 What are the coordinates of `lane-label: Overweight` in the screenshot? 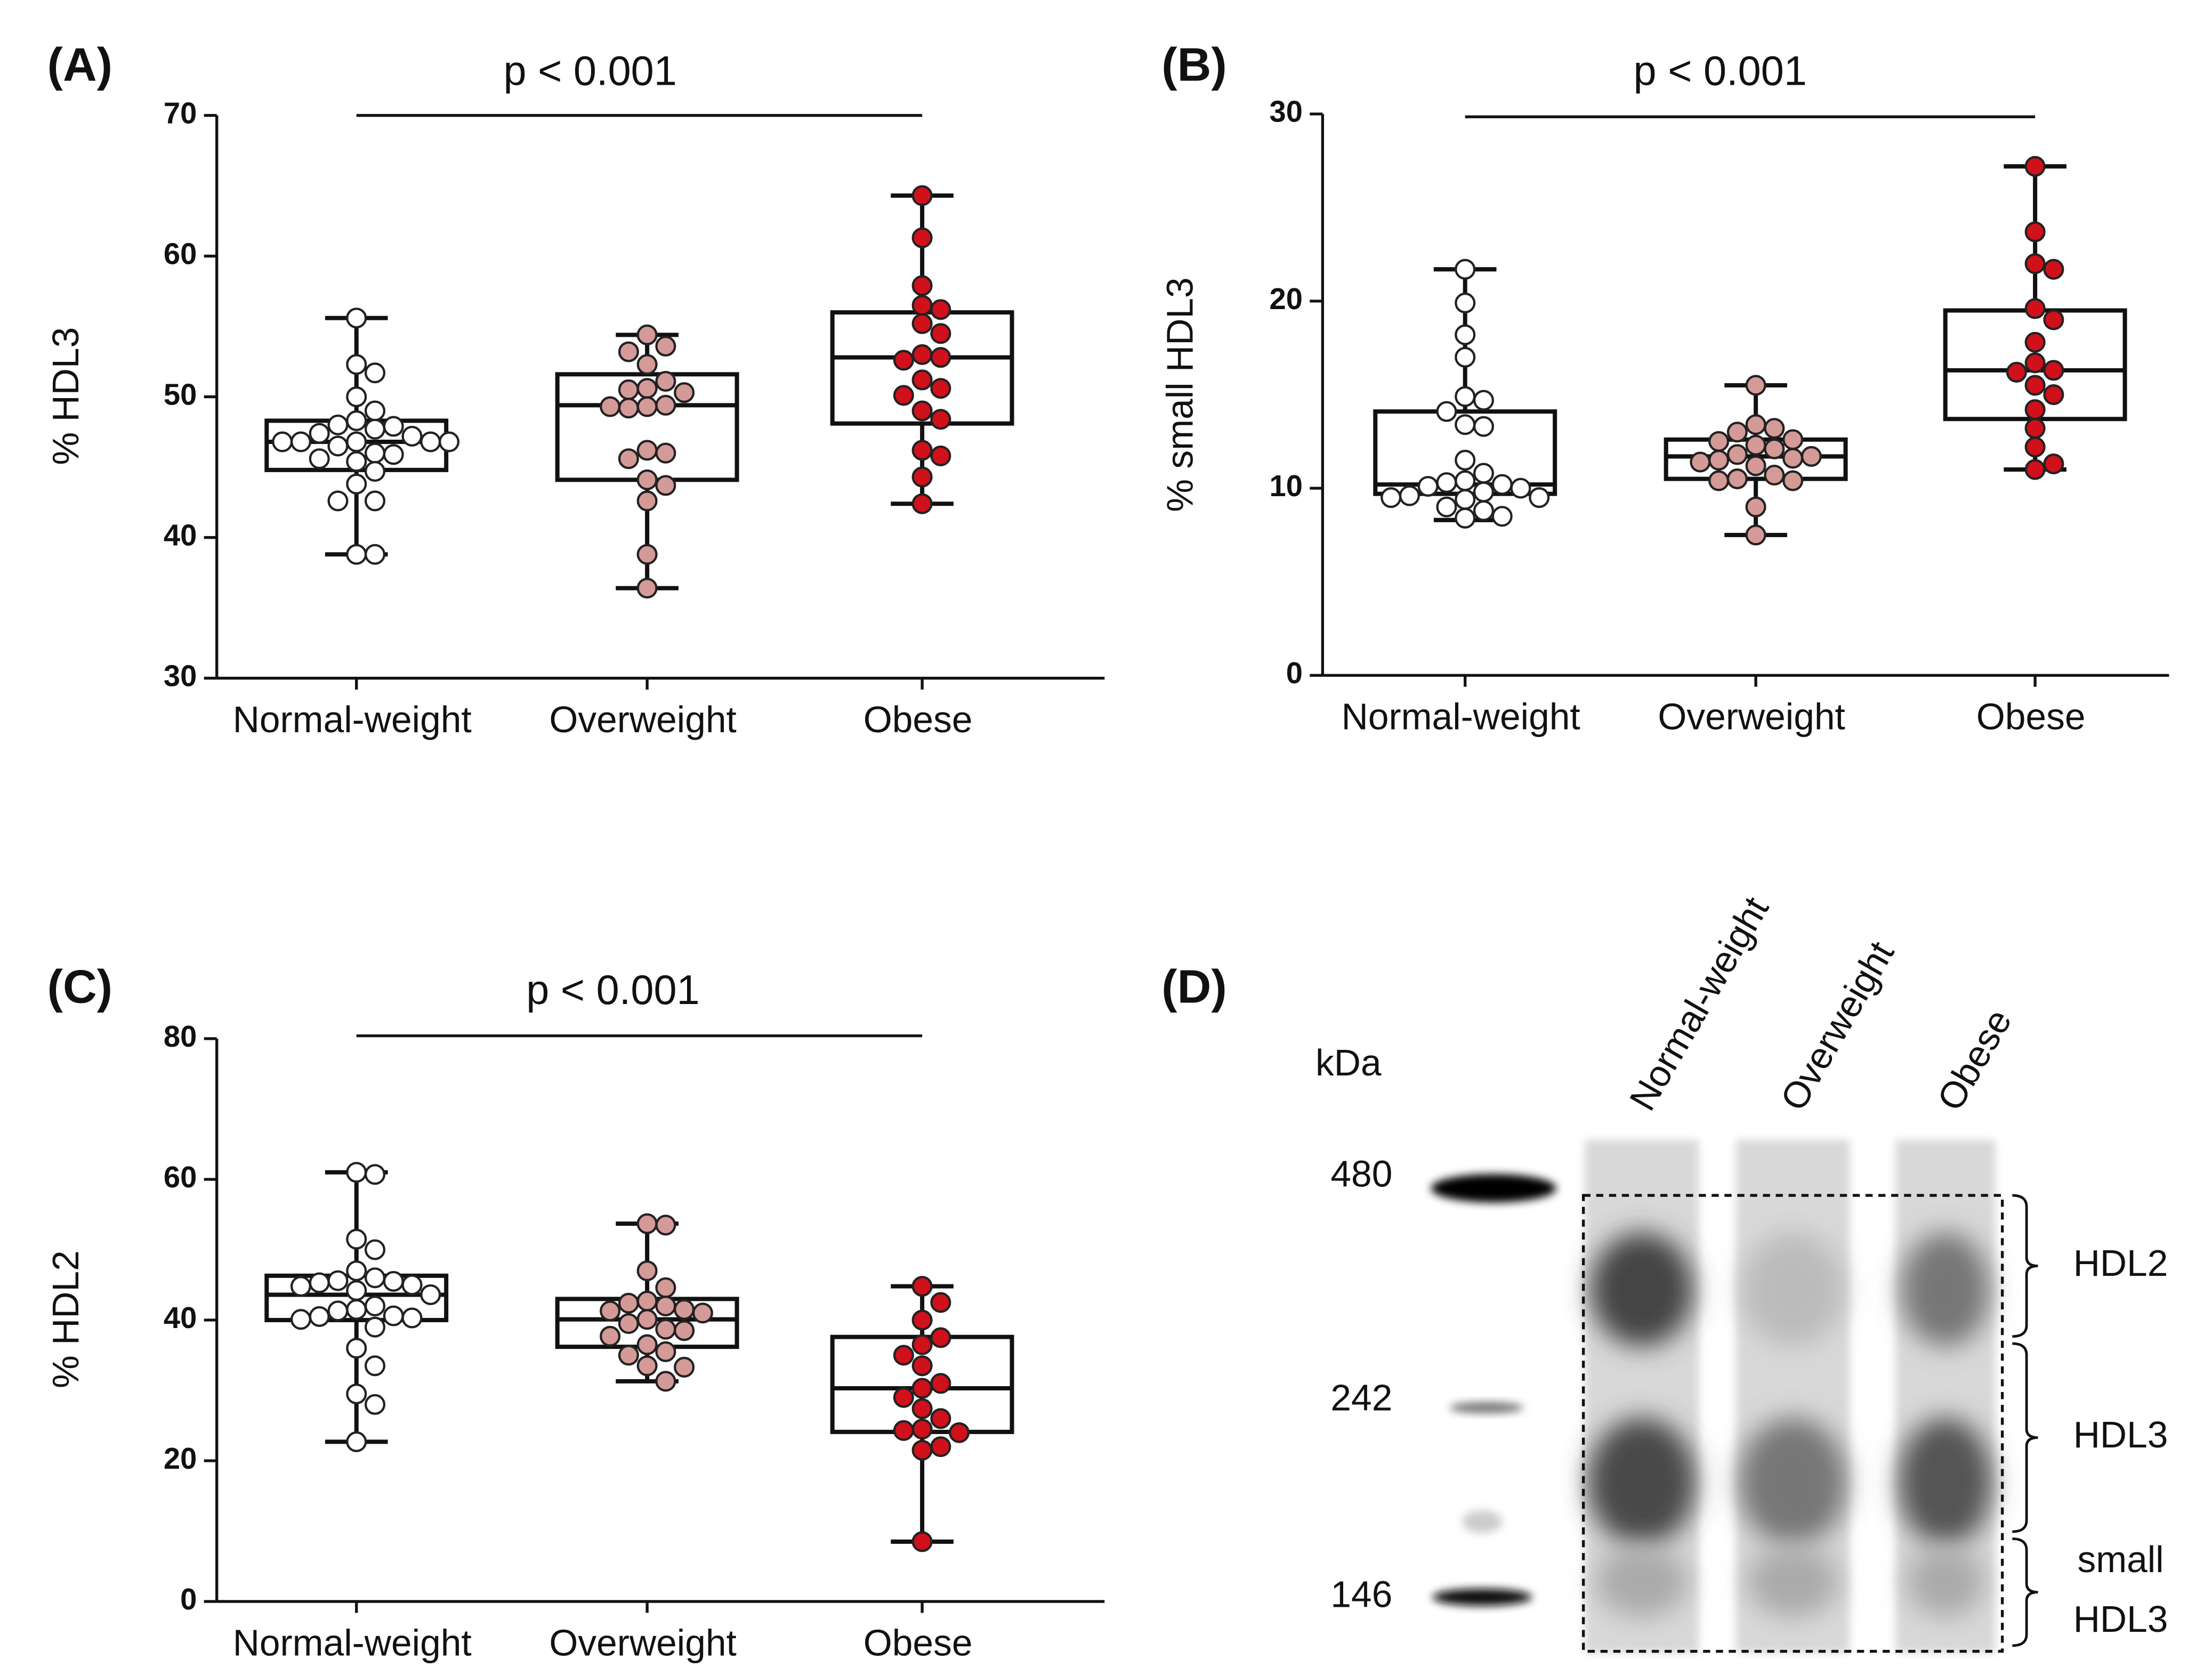 It's located at (1837, 1025).